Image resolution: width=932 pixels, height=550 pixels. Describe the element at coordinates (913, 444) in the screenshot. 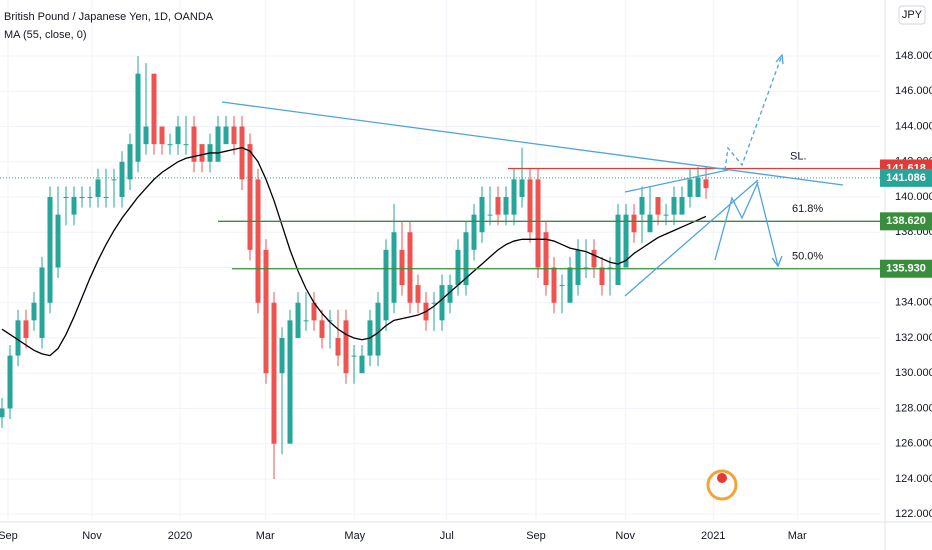

I see `y-tick-label: 126.000` at that location.